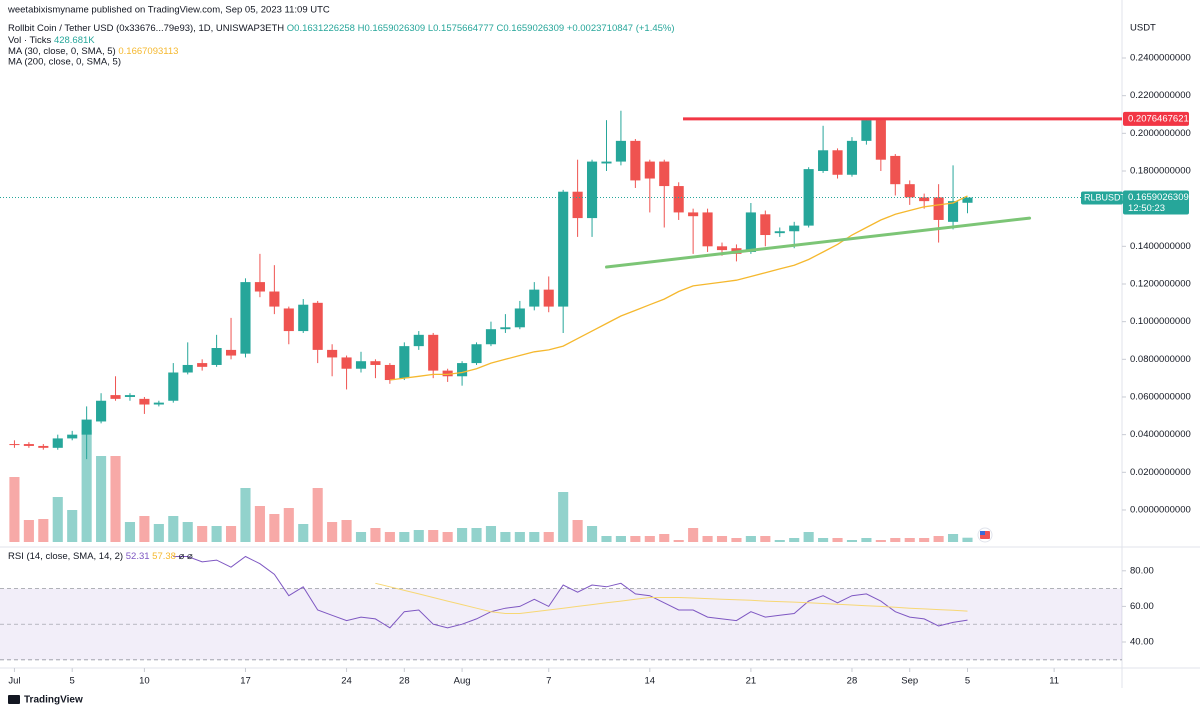 The height and width of the screenshot is (711, 1200). What do you see at coordinates (45, 700) in the screenshot?
I see `footer-logo: TradingView` at bounding box center [45, 700].